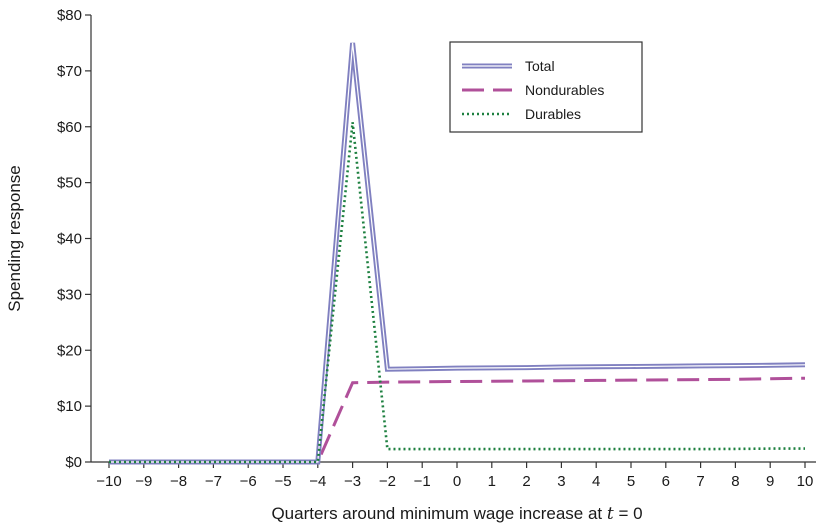  Describe the element at coordinates (14, 238) in the screenshot. I see `y-axis-title: Spending response` at that location.